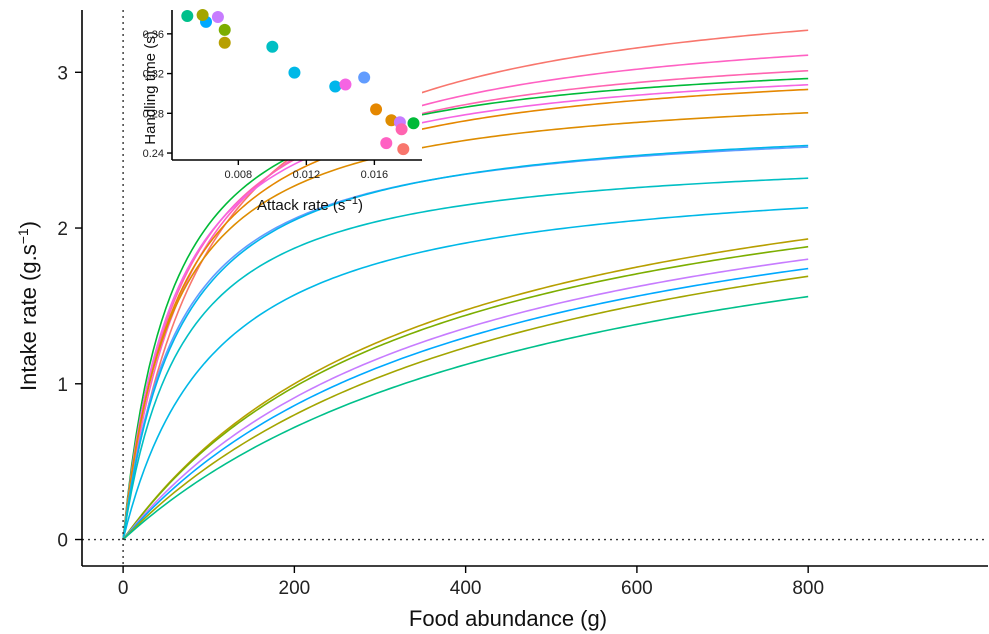 The image size is (989, 634). I want to click on x-tick-label: 600, so click(637, 588).